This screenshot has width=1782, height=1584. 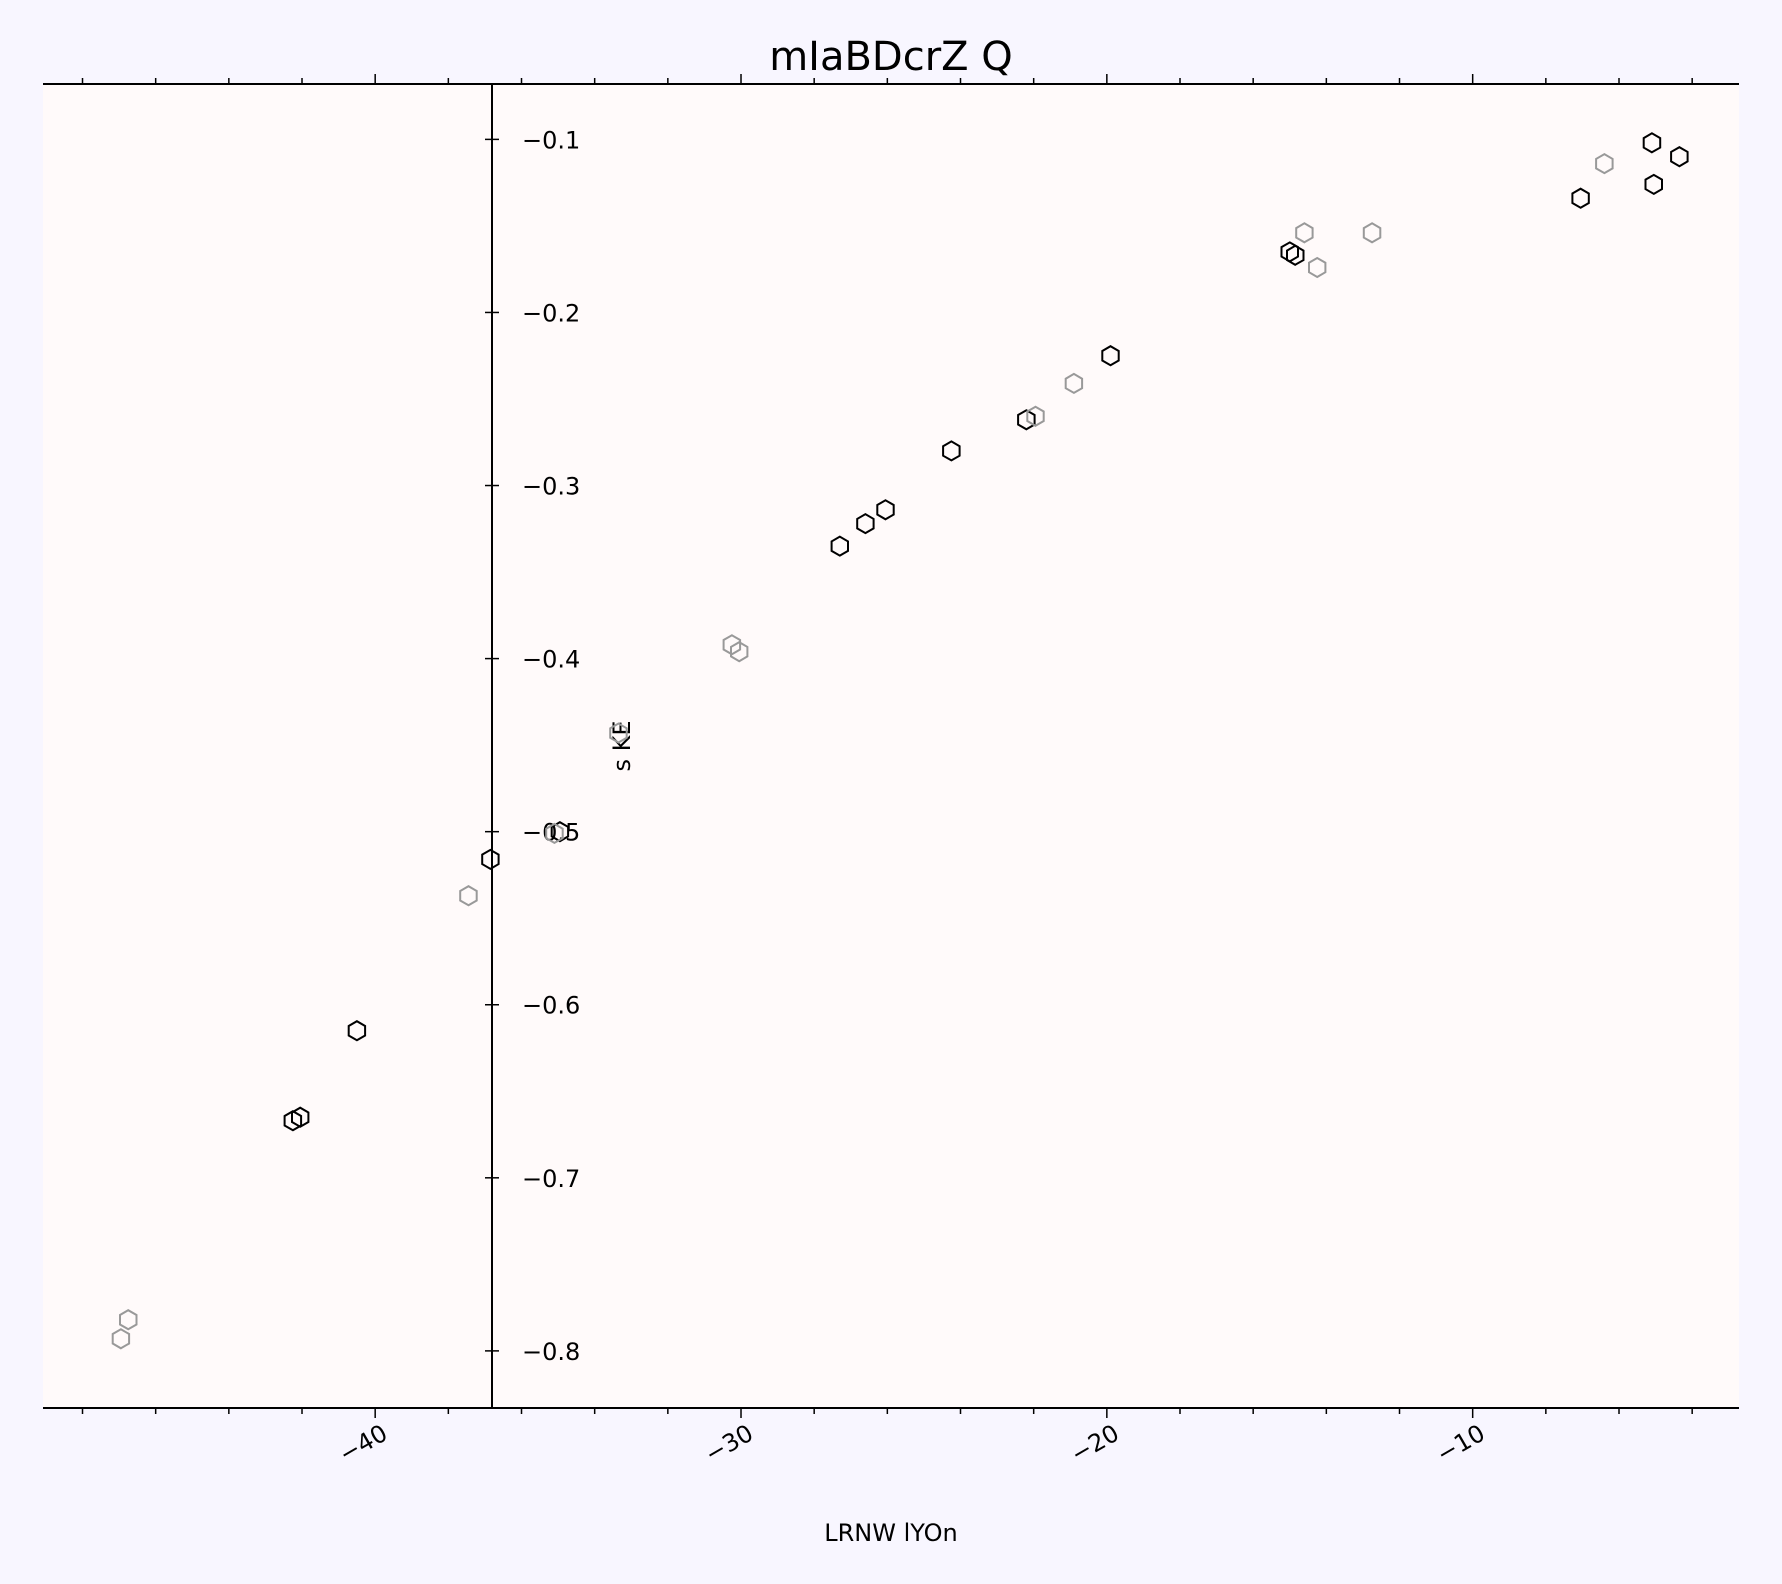 I want to click on x-tick-label: −40, so click(x=363, y=1444).